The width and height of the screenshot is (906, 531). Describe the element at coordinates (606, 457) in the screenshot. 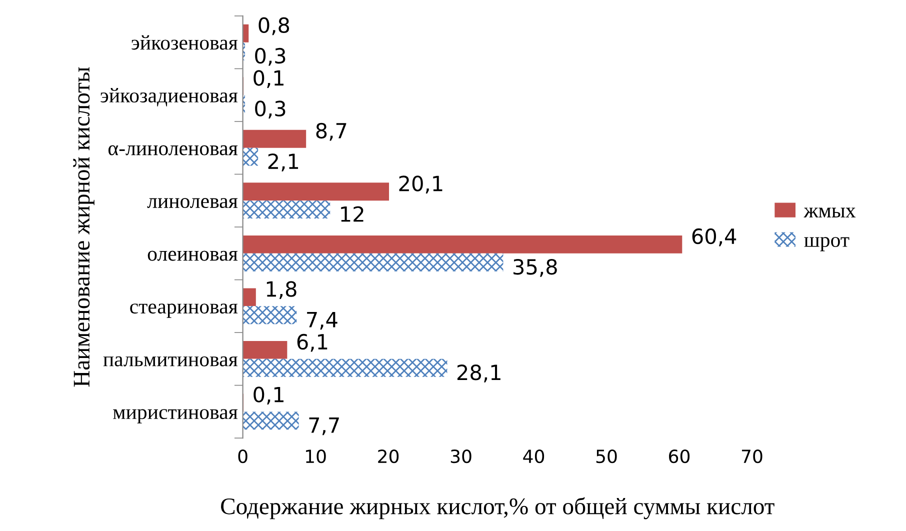

I see `x-tick-label: 50` at that location.